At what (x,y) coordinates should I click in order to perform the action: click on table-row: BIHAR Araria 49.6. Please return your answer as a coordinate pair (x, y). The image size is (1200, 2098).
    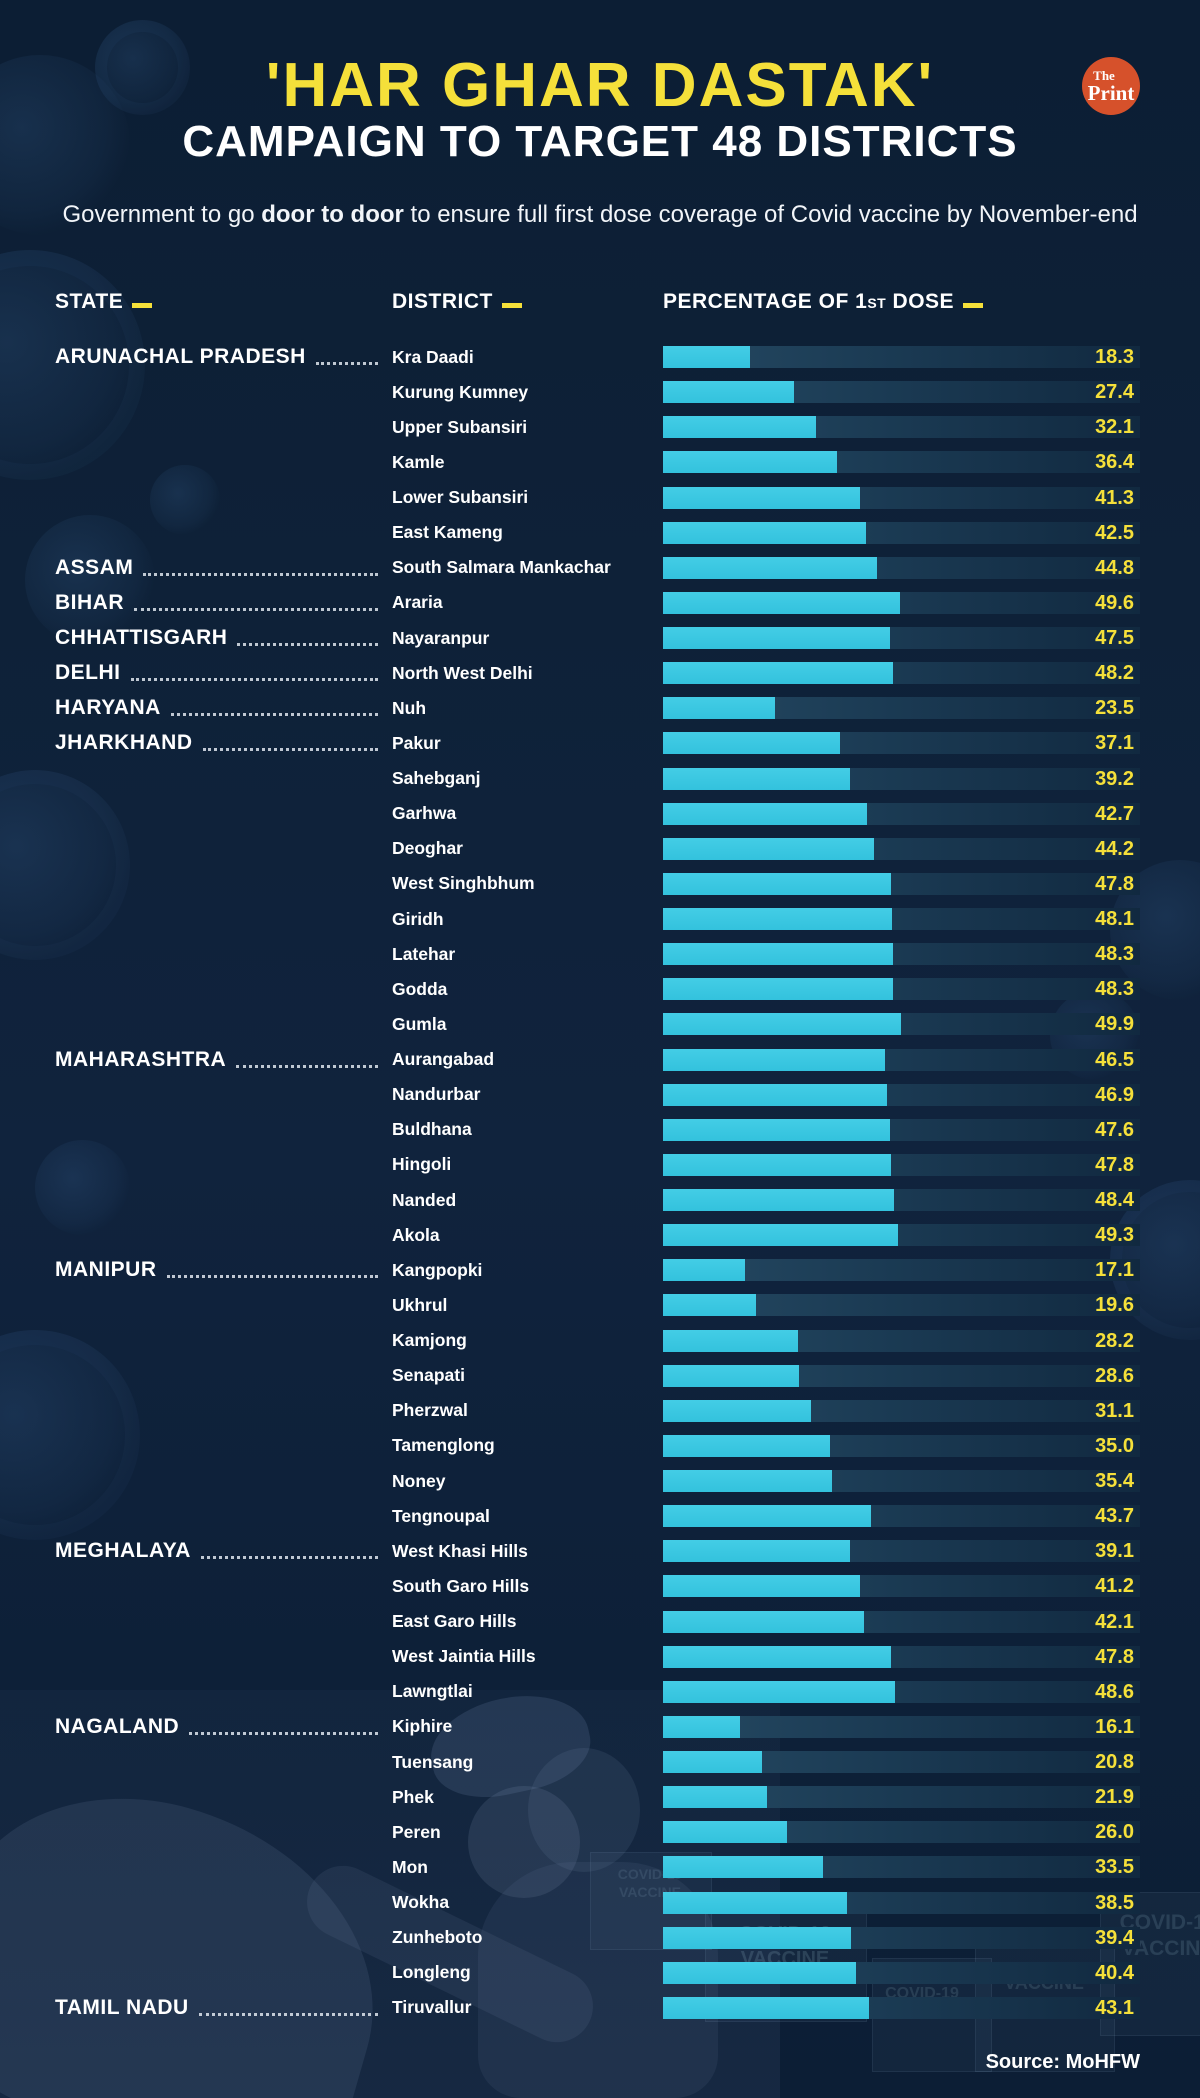
    Looking at the image, I should click on (600, 602).